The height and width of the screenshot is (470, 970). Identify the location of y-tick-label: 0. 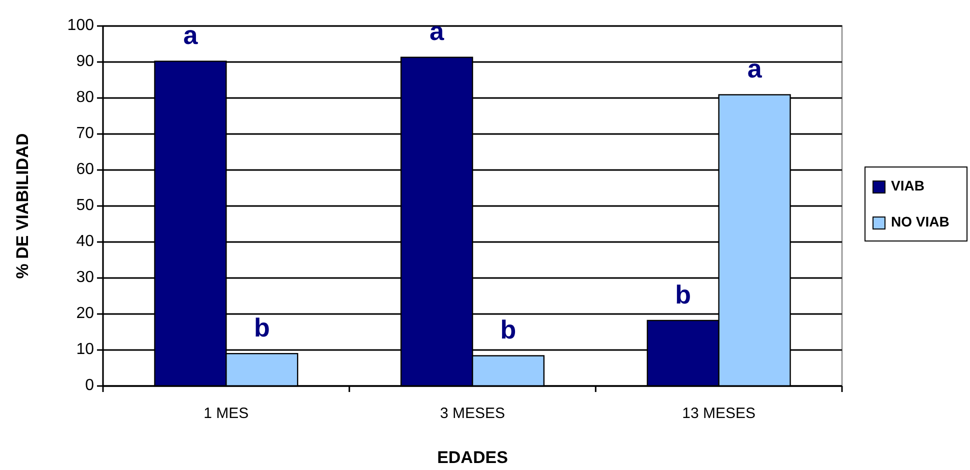
(89, 385).